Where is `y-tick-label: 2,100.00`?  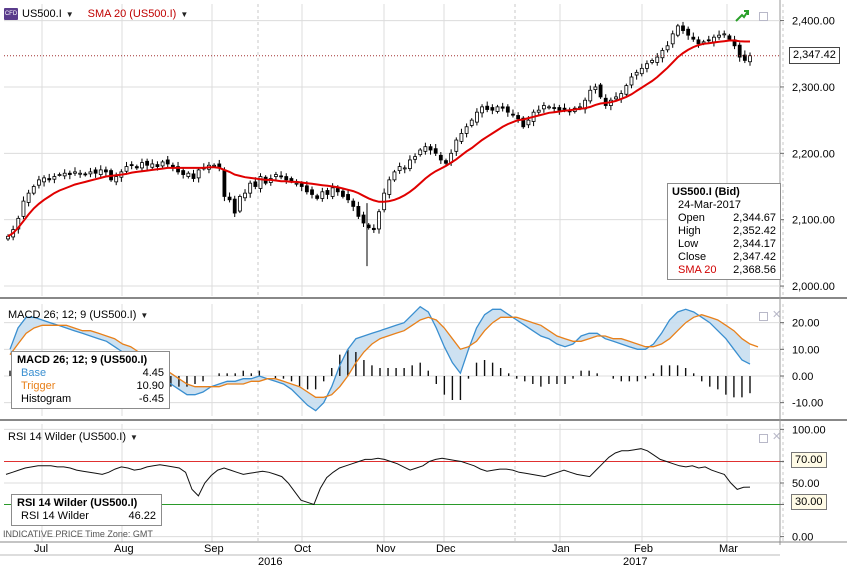 y-tick-label: 2,100.00 is located at coordinates (813, 221).